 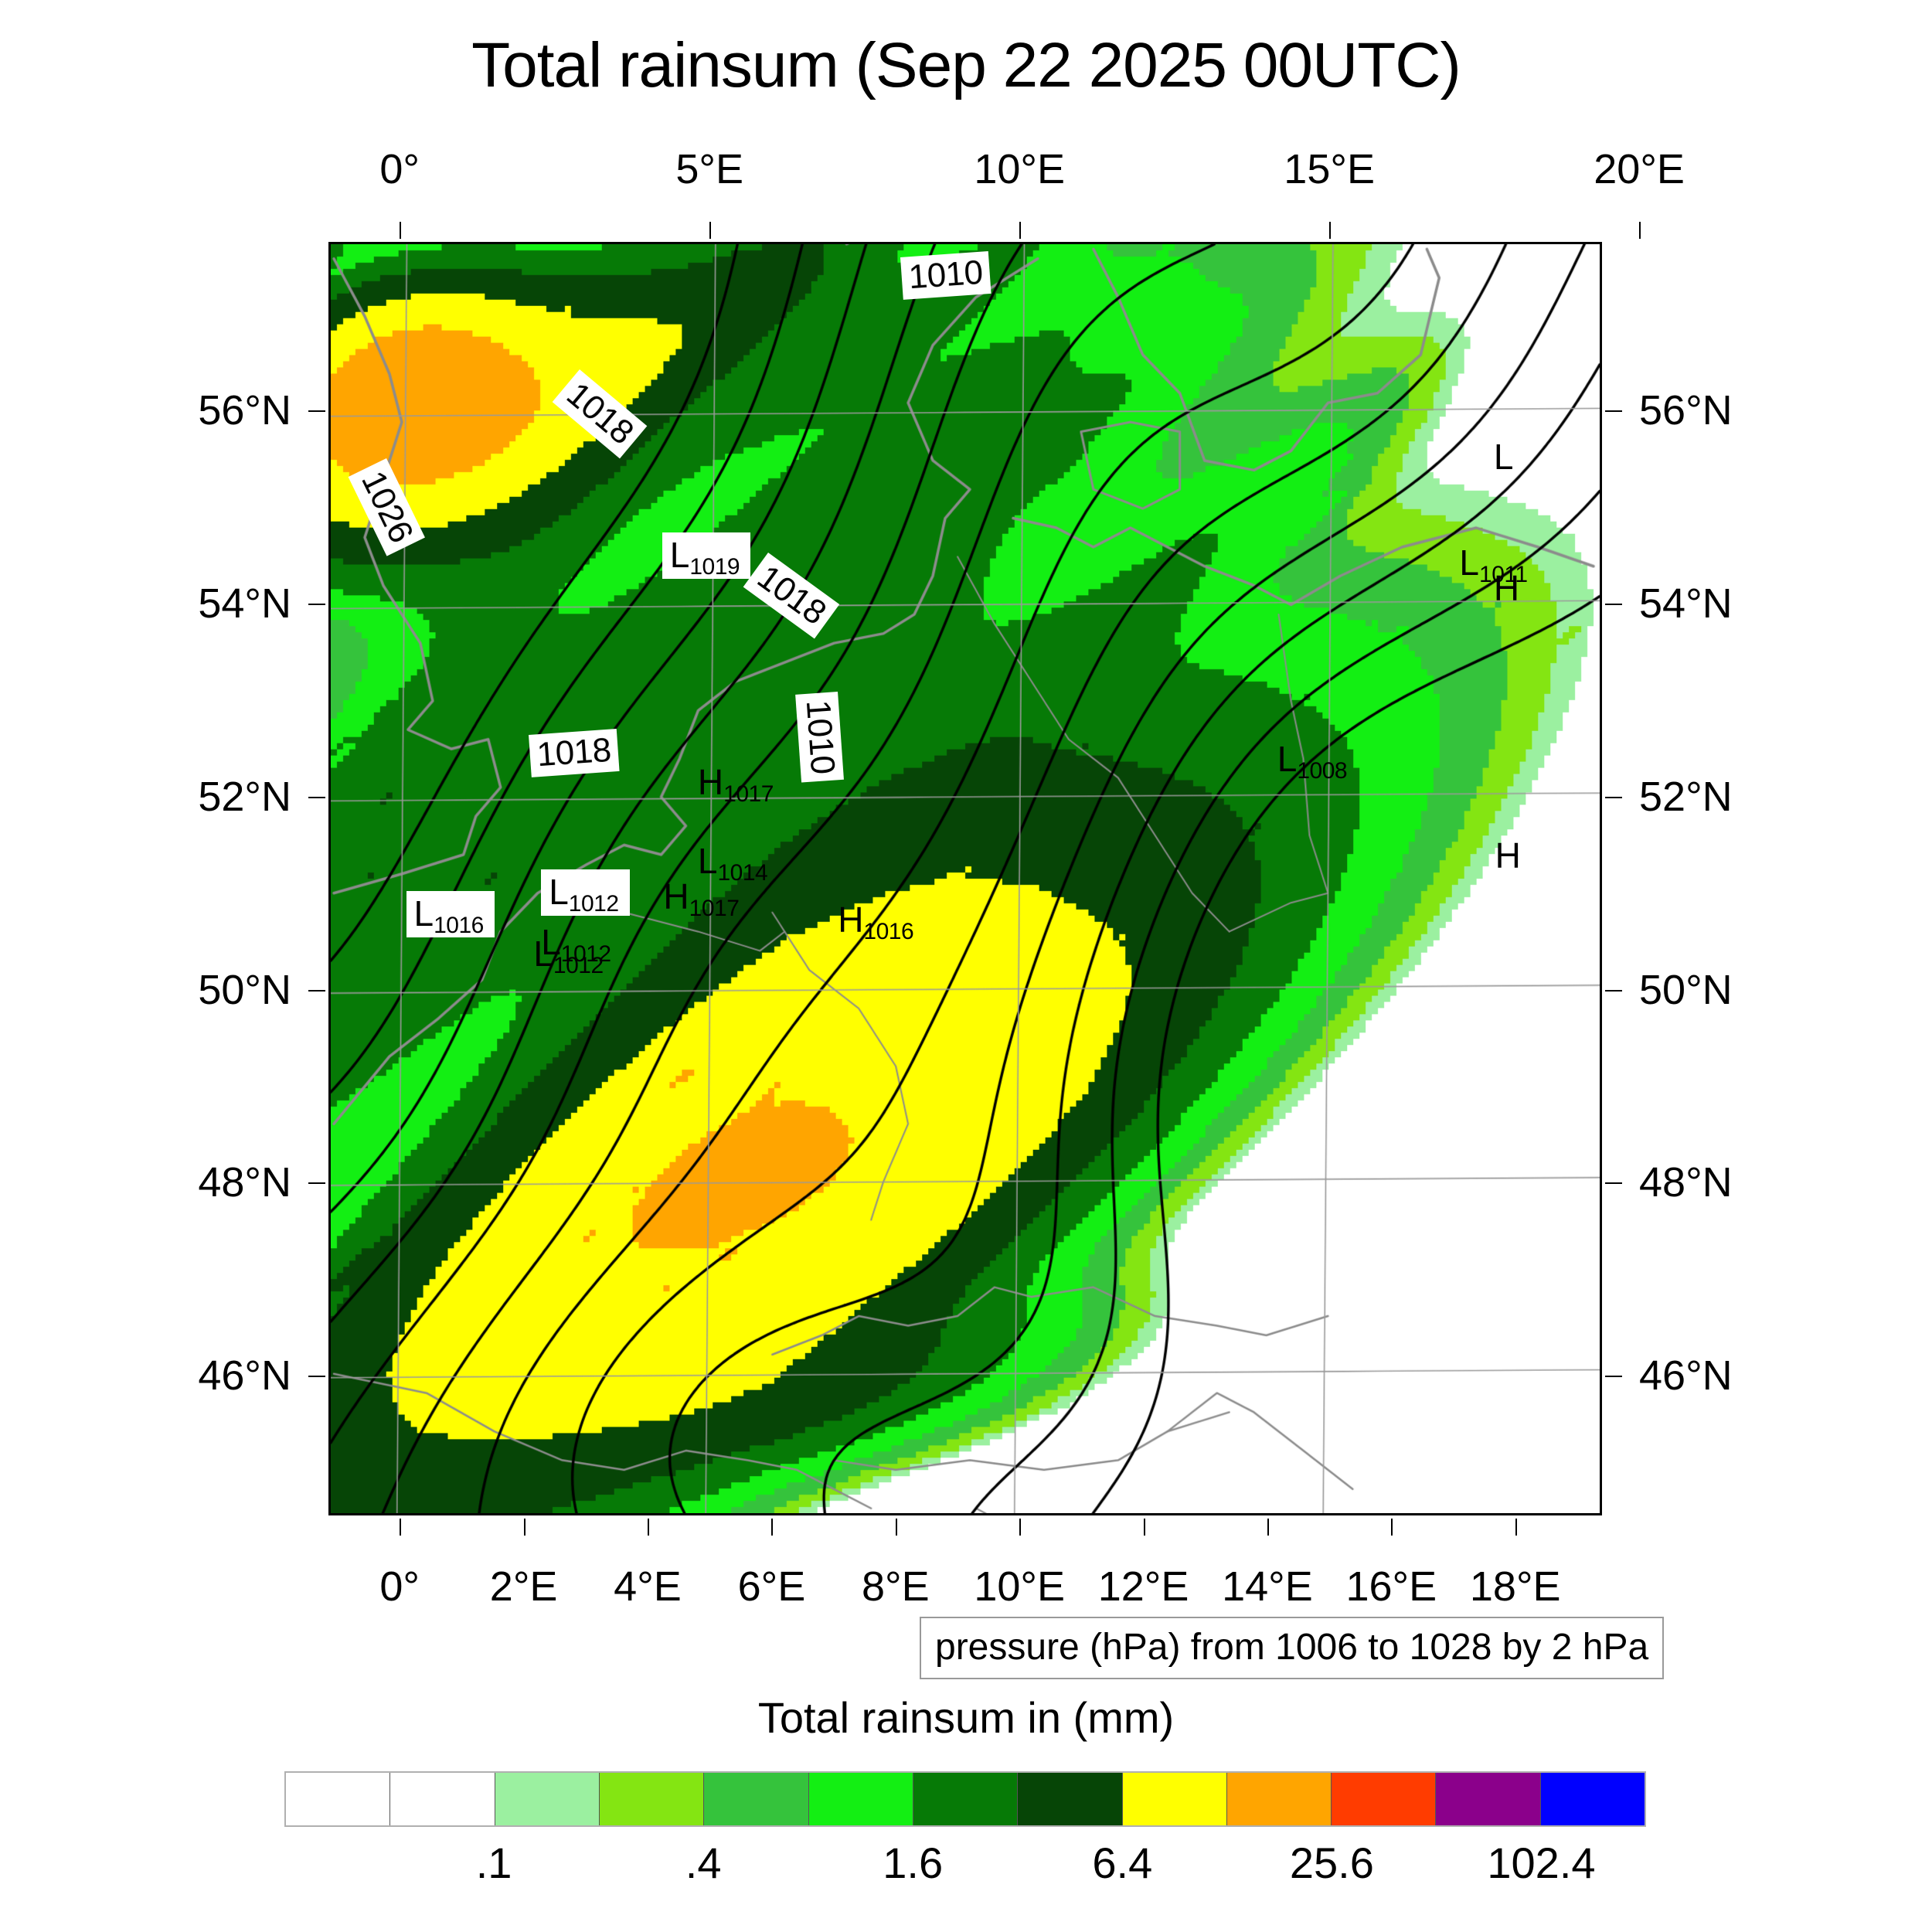 I want to click on top-axis-tick-0: 0°, so click(x=400, y=169).